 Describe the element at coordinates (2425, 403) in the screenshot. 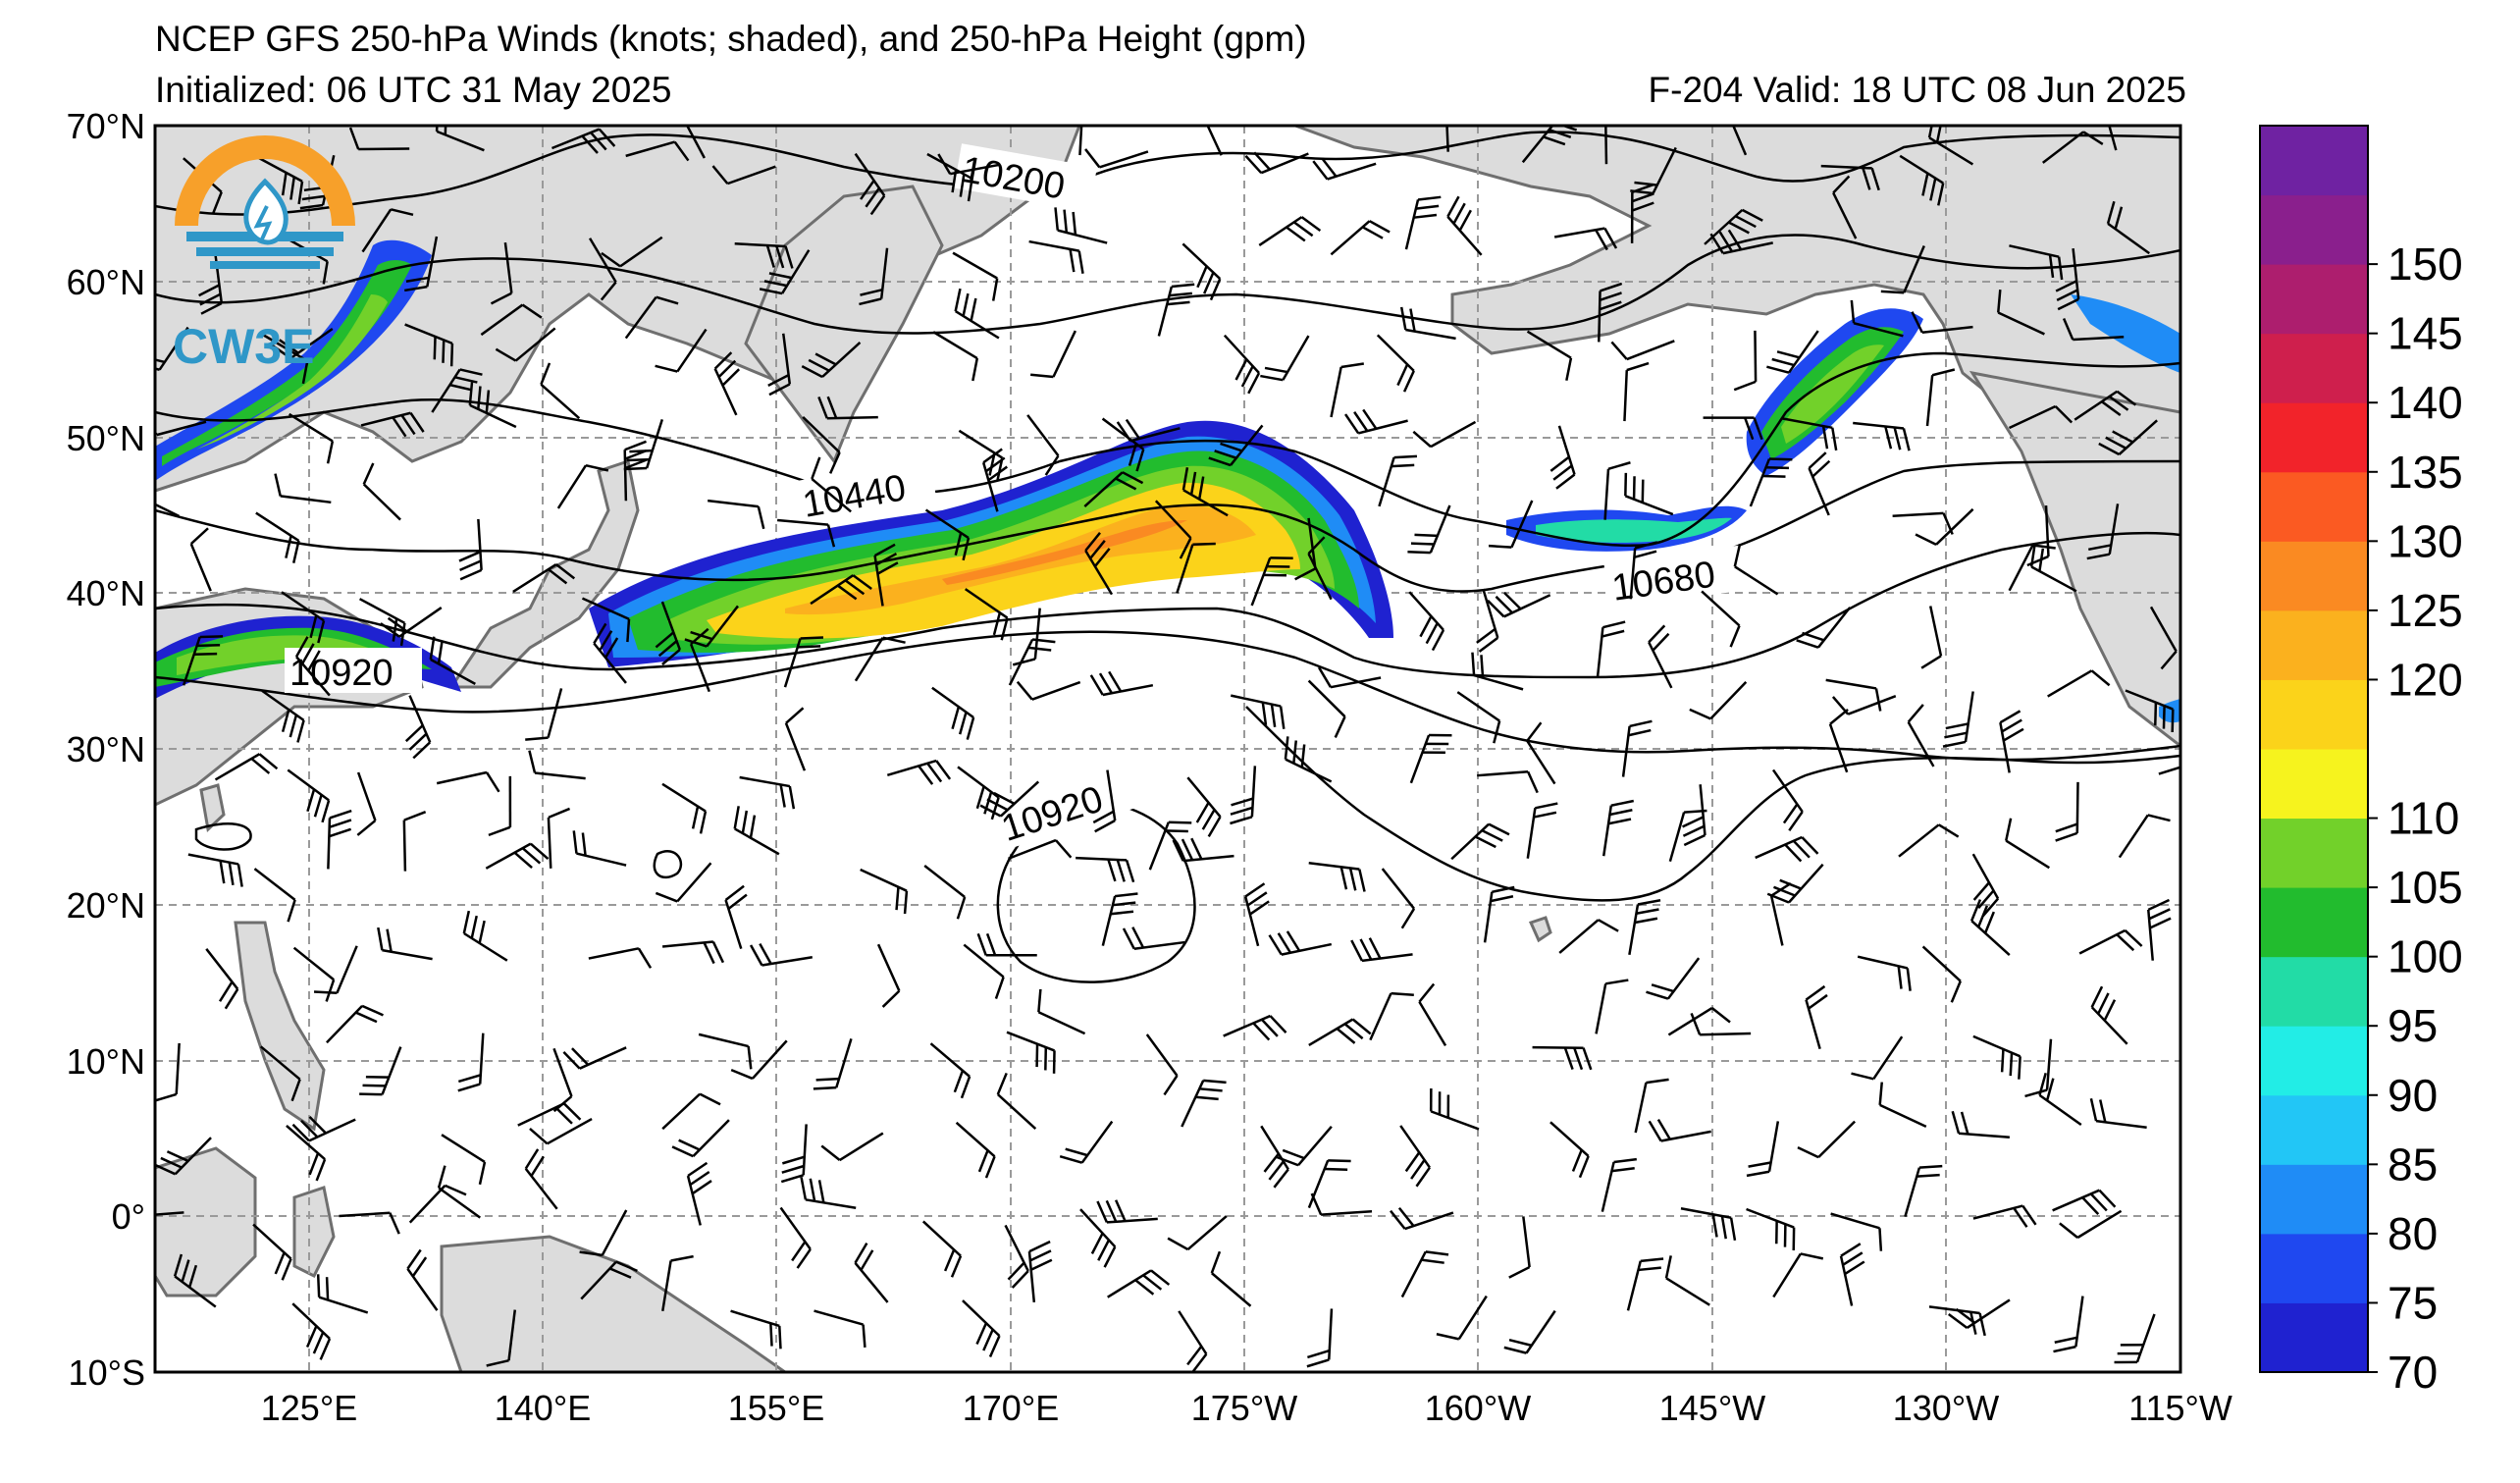

I see `colorbar-tick-label: 140` at that location.